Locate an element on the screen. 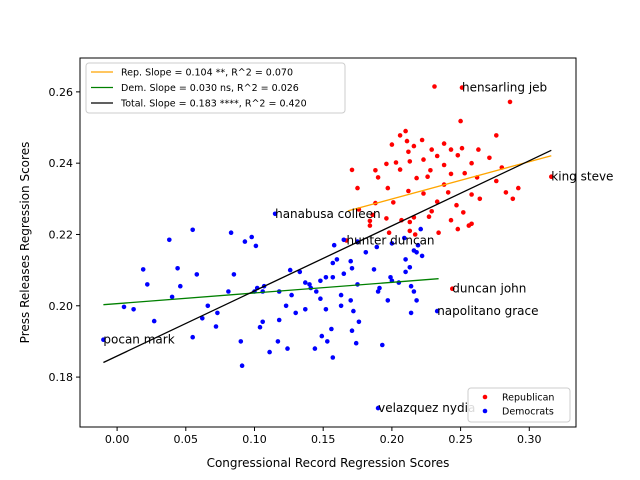 This screenshot has width=640, height=480. y-axis-label: Press Releases Regression Scores is located at coordinates (25, 243).